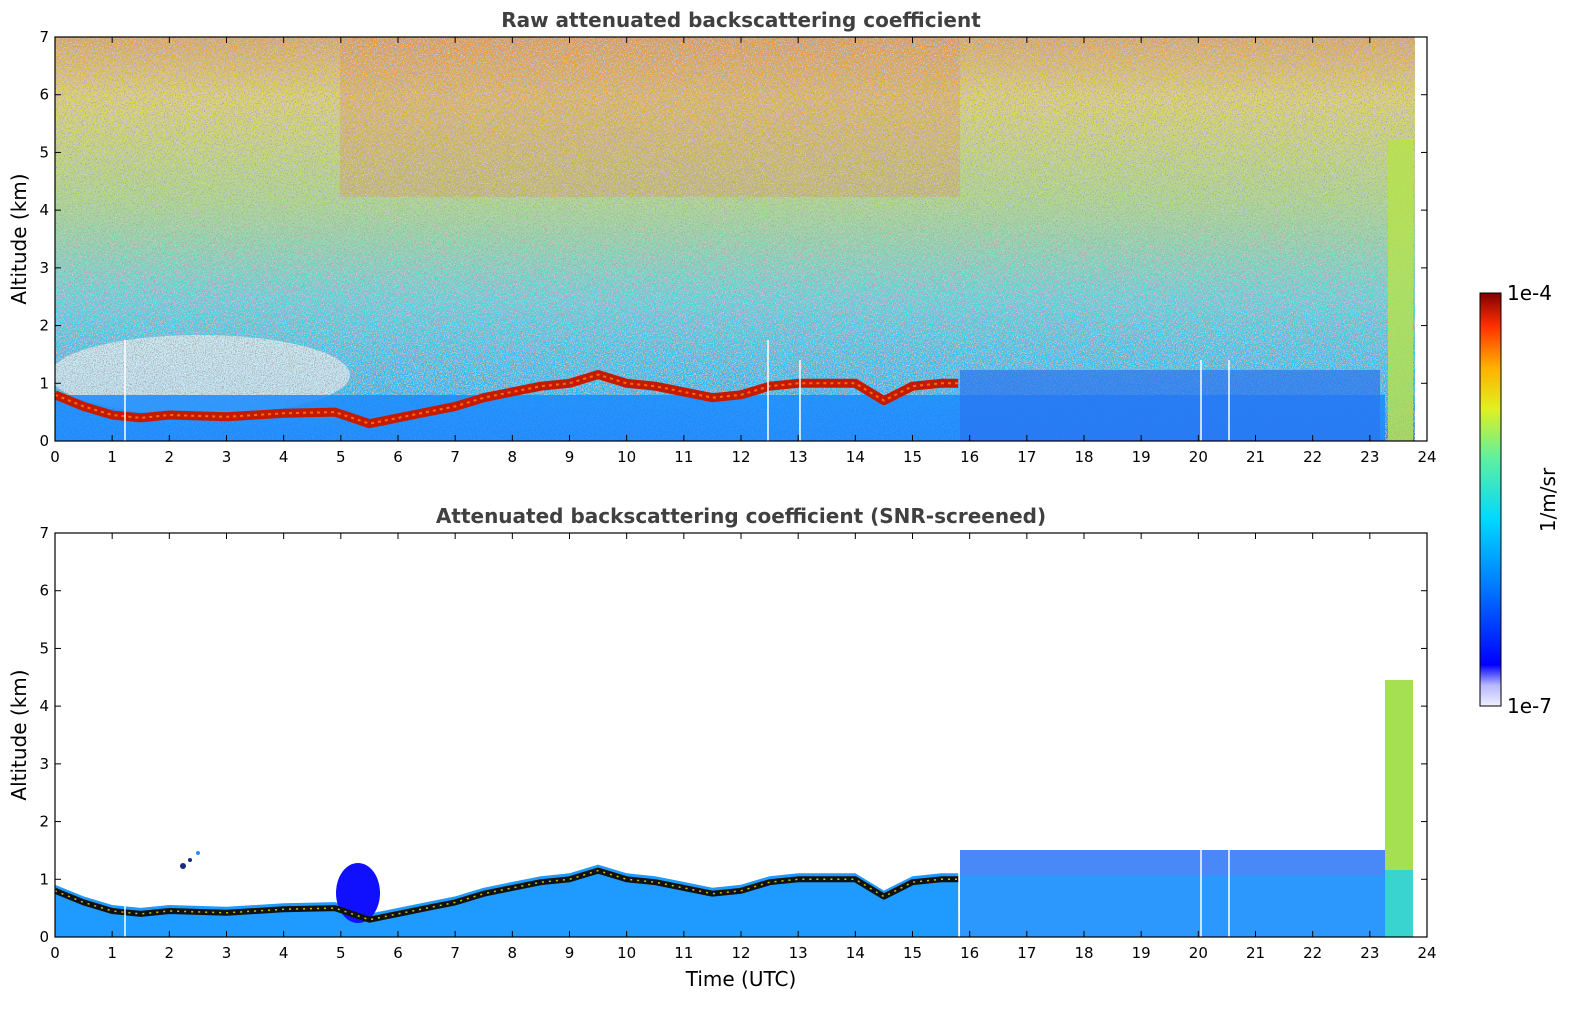 The height and width of the screenshot is (1020, 1595). I want to click on cloud-layer-screened, so click(507, 895).